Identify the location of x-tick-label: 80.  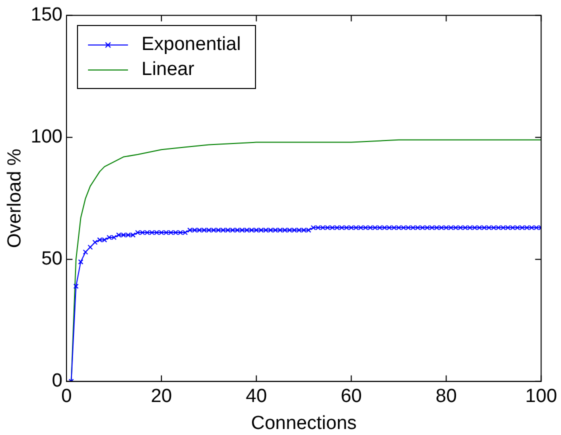
(446, 397).